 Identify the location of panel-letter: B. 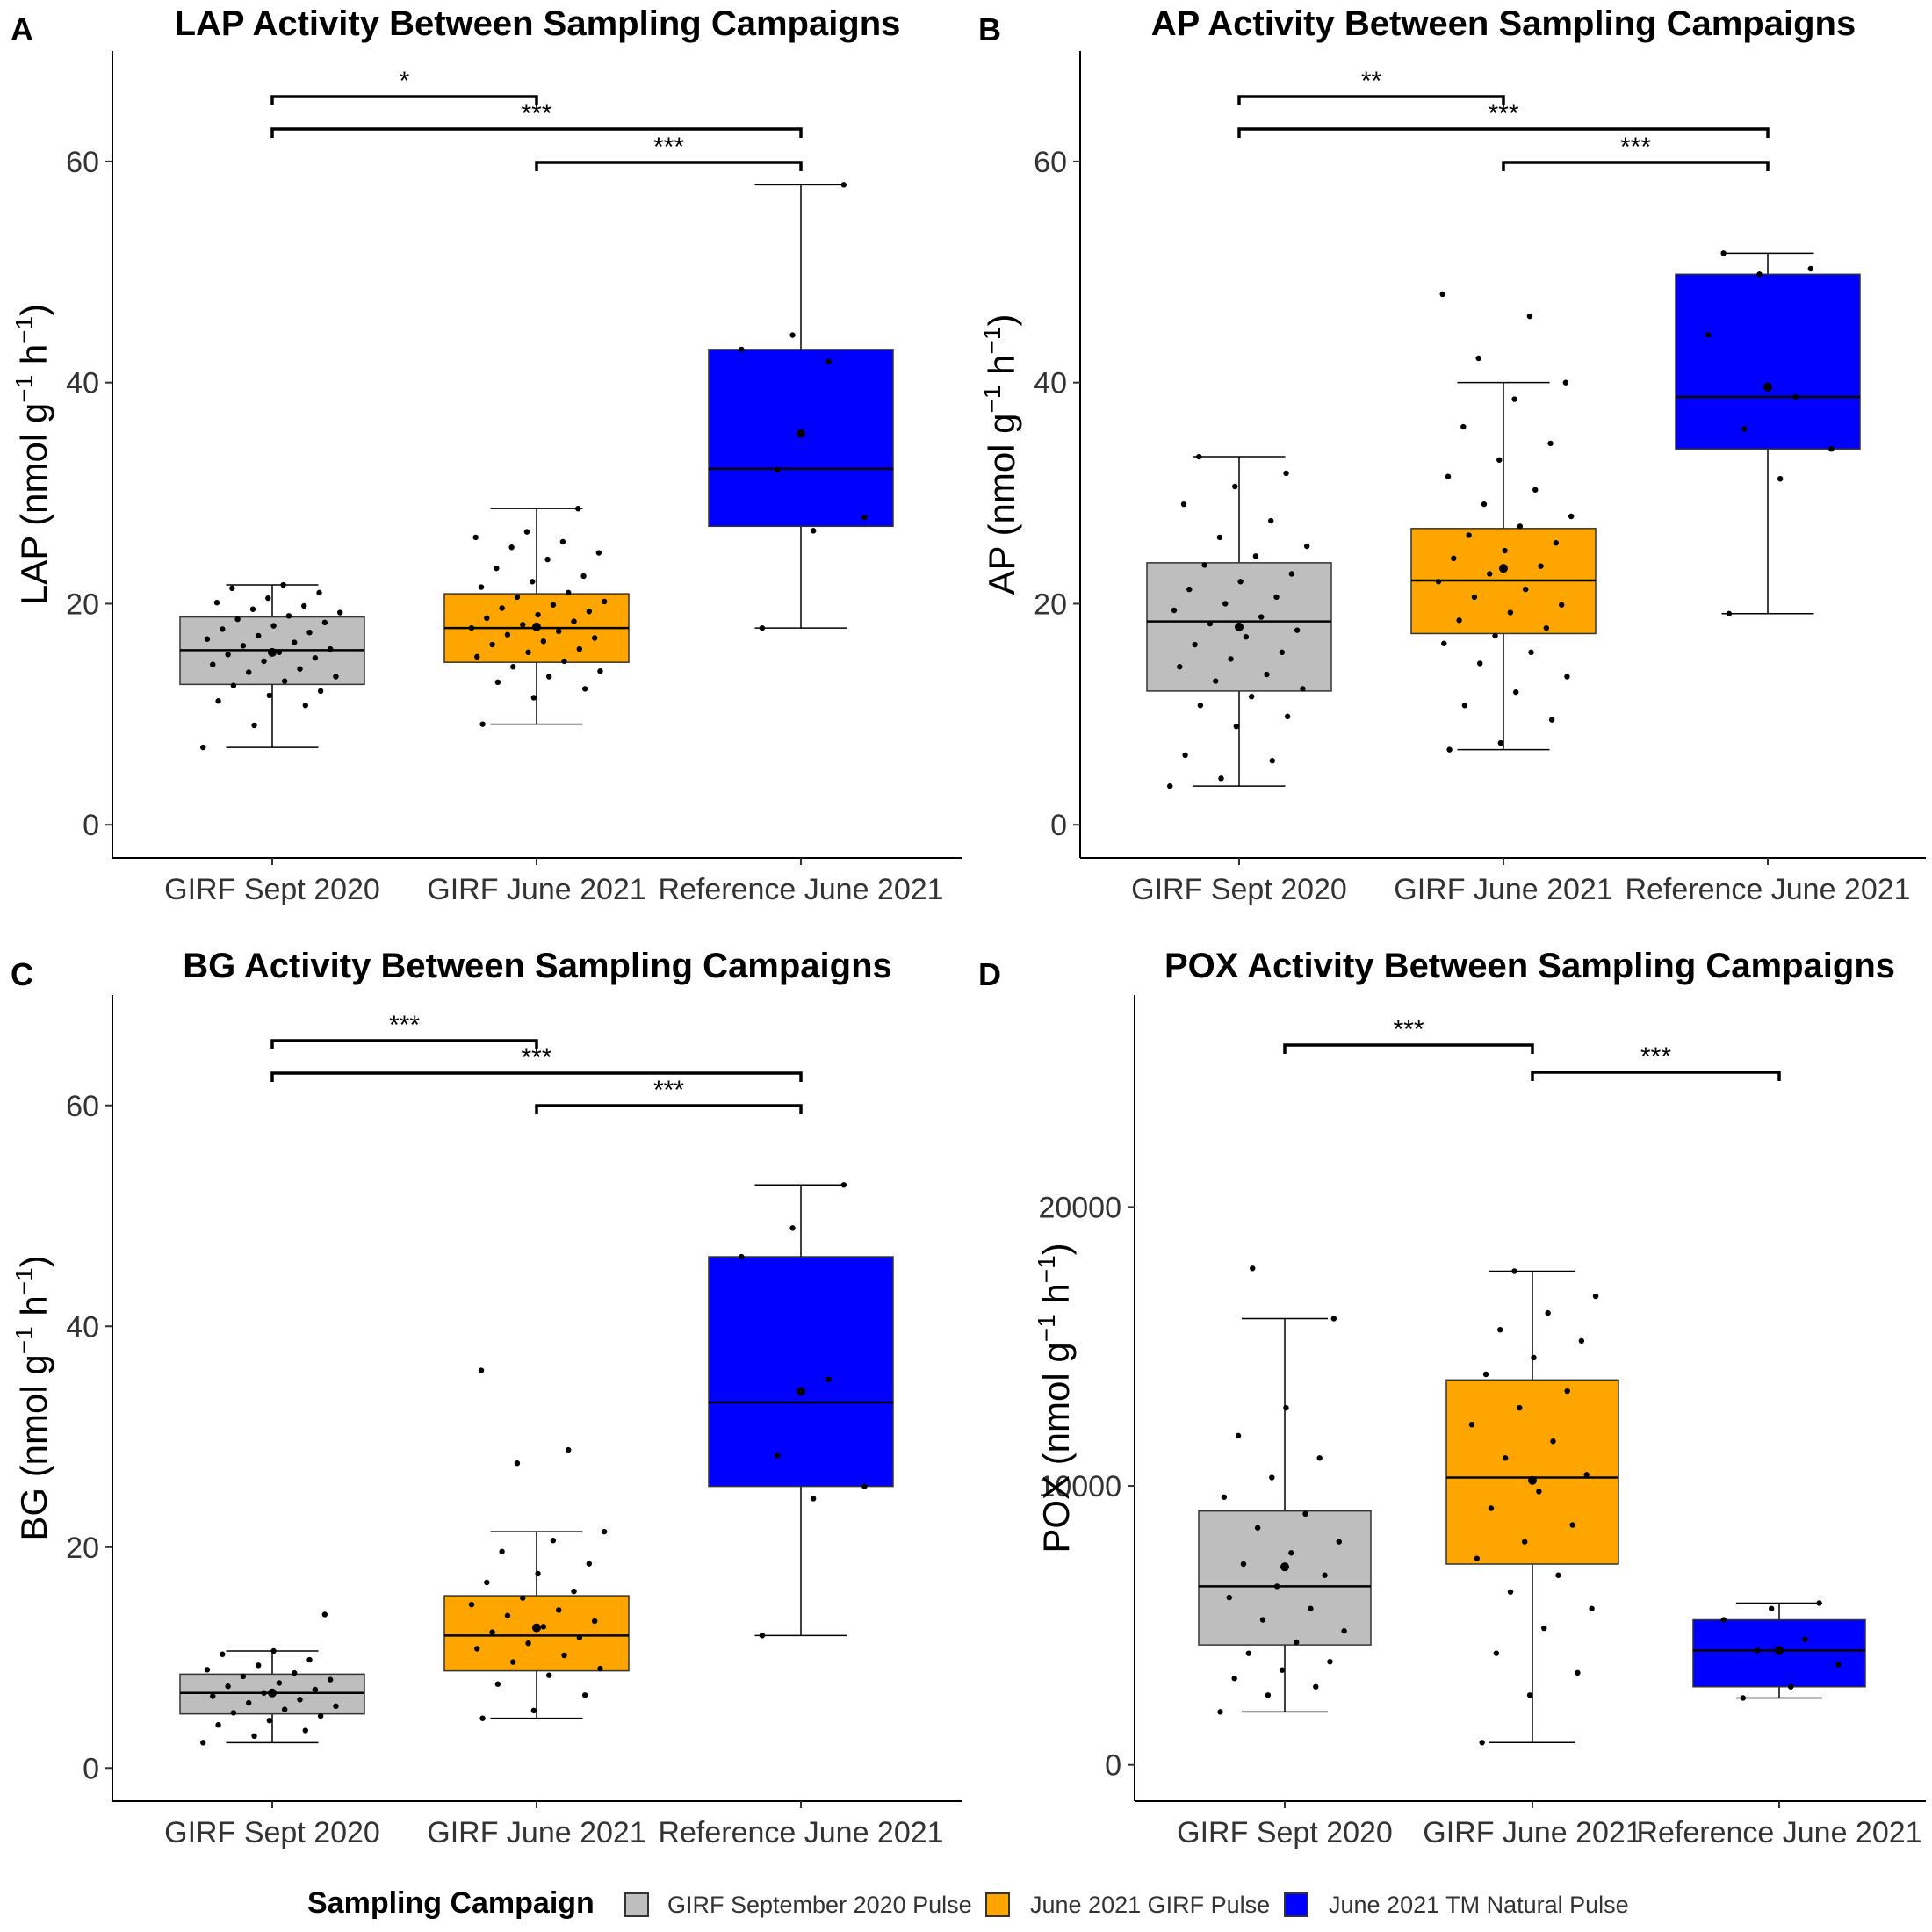
(990, 29).